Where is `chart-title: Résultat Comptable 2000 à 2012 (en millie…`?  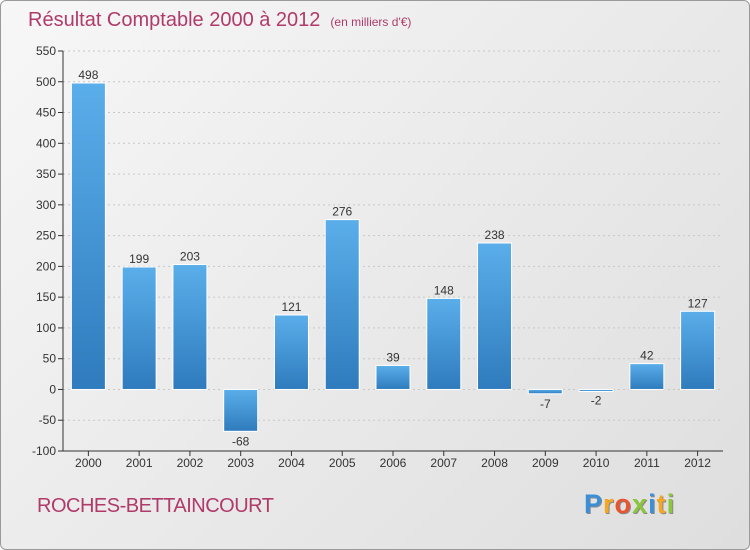
chart-title: Résultat Comptable 2000 à 2012 (en millie… is located at coordinates (219, 20).